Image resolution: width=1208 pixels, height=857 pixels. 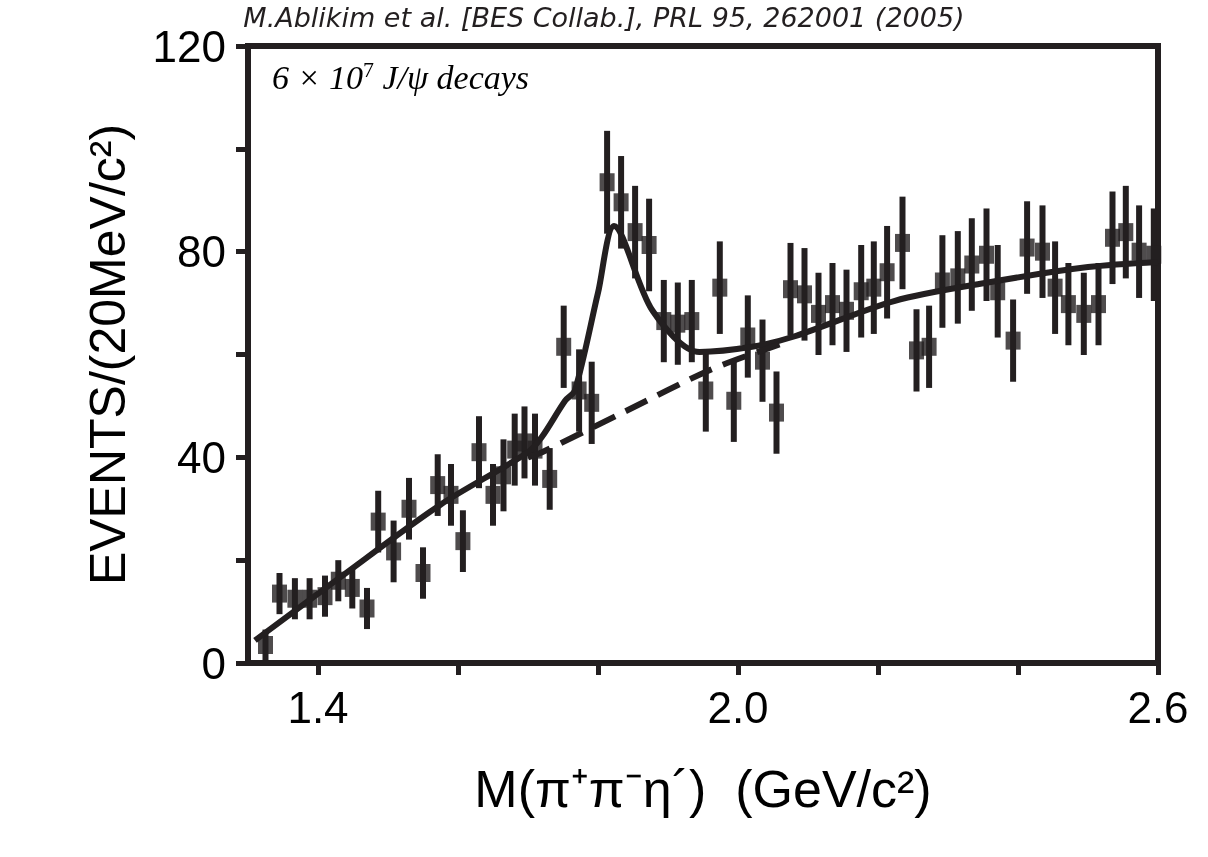 I want to click on y-axis-title: EVENTS/(20MeV/c²), so click(x=108, y=354).